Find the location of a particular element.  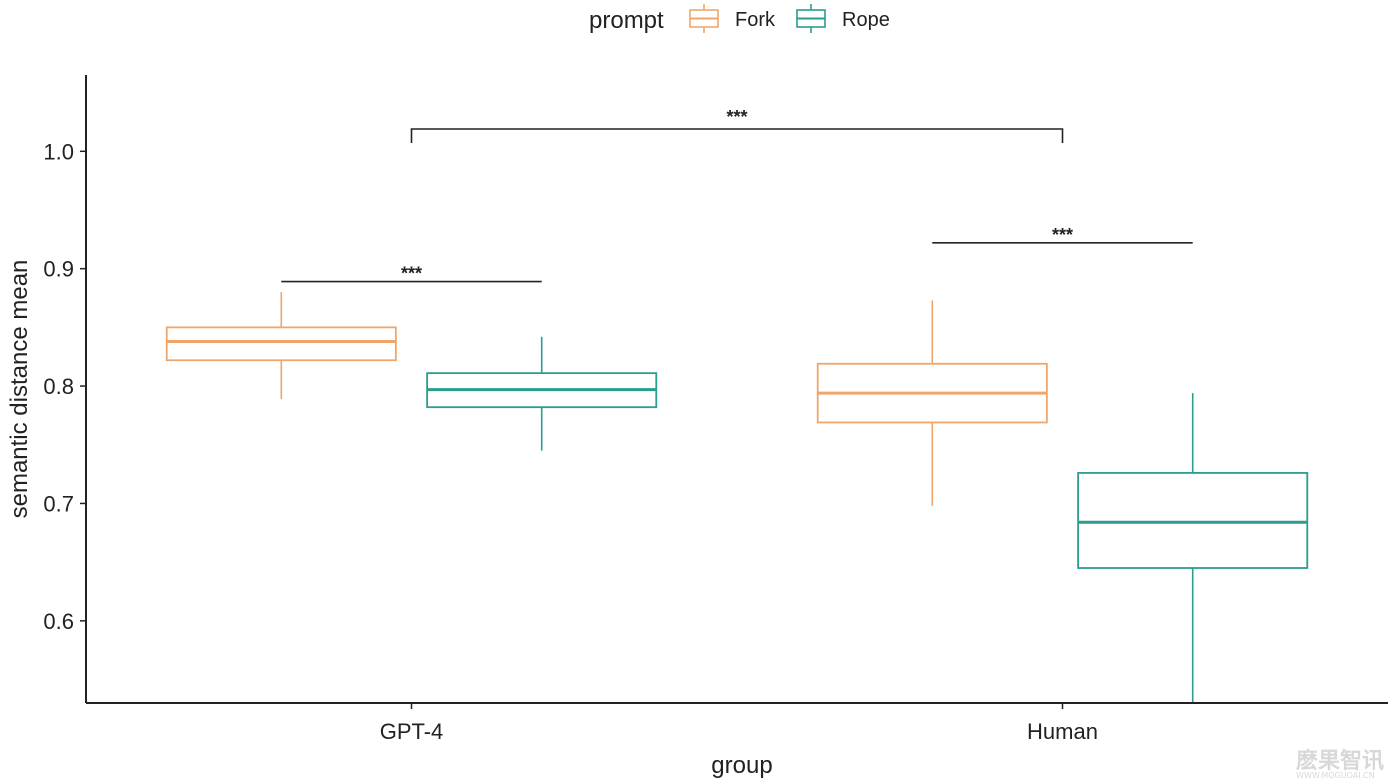

legend-title: prompt is located at coordinates (626, 20).